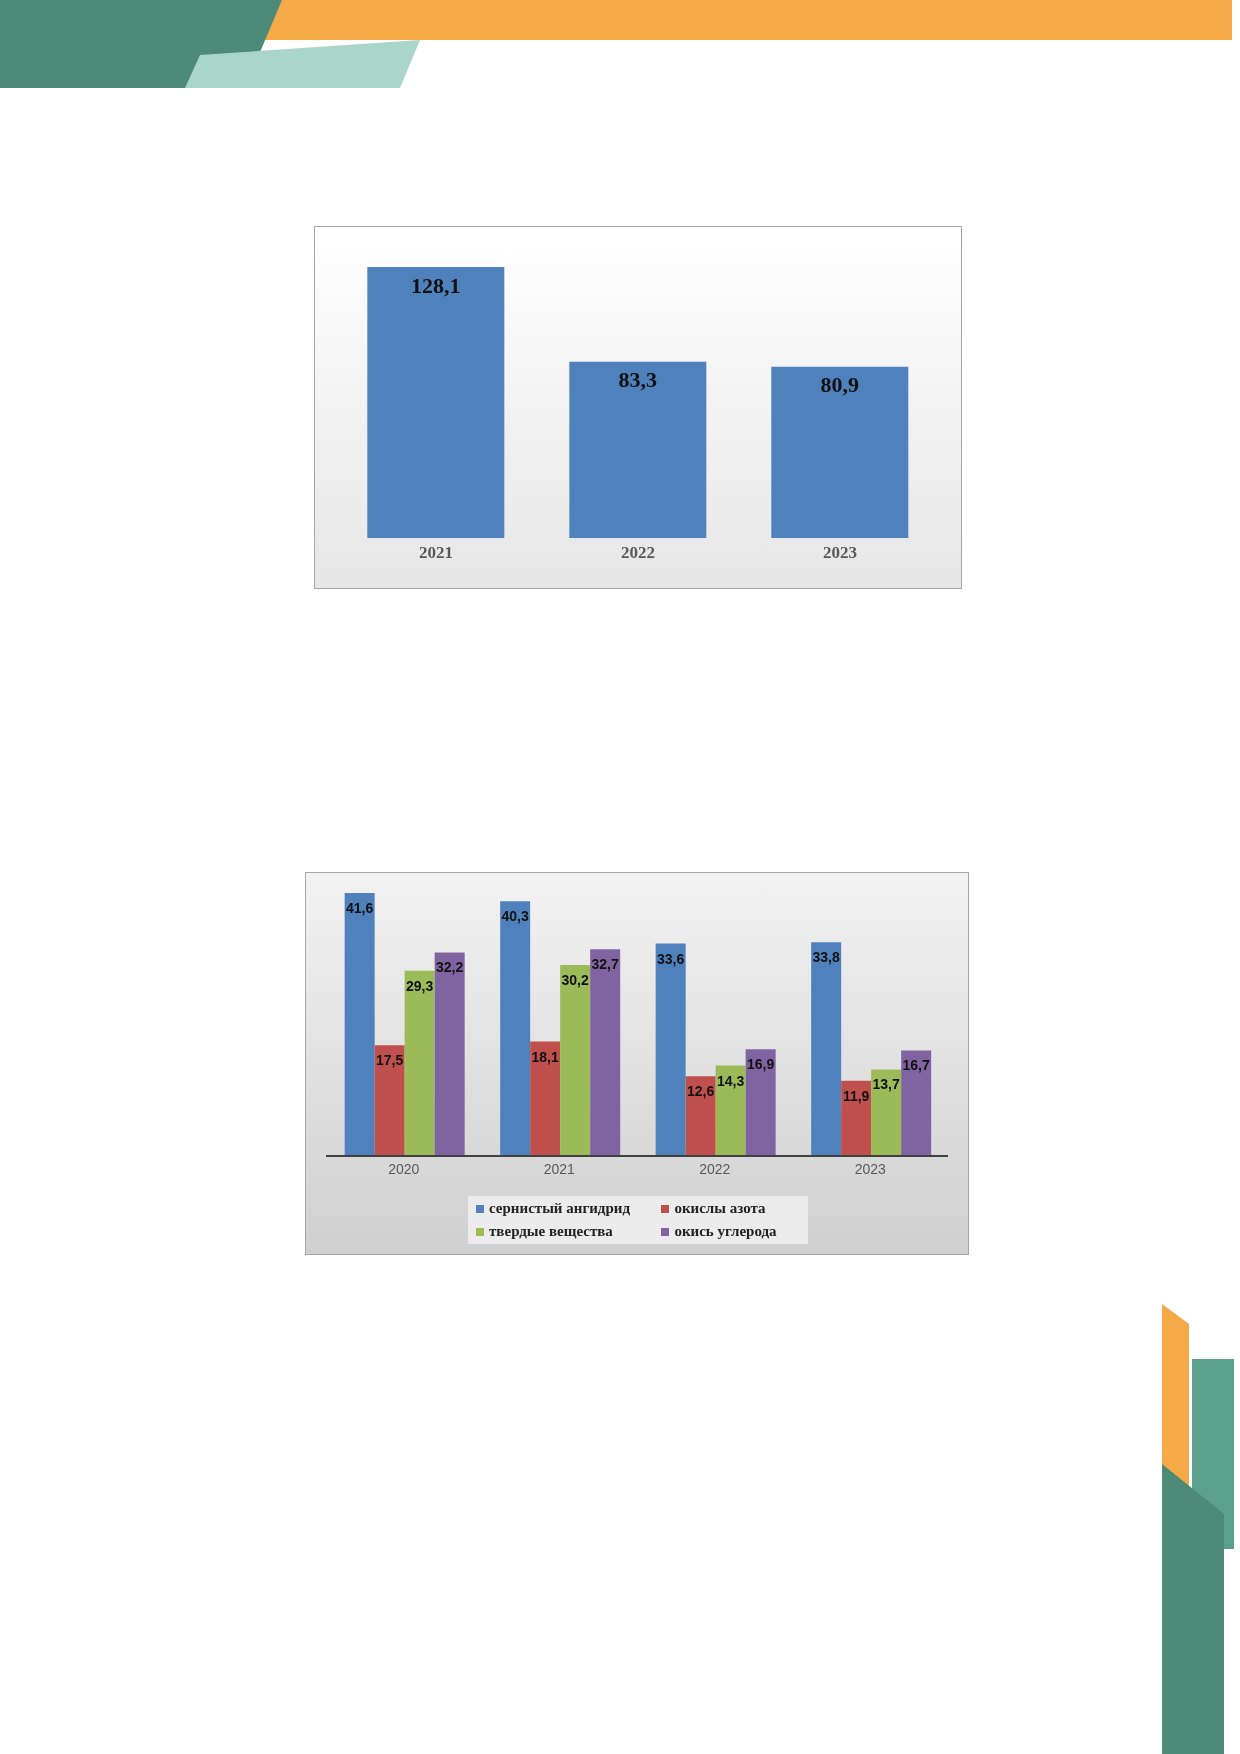 The height and width of the screenshot is (1754, 1240). I want to click on data-label: 13,7, so click(886, 1084).